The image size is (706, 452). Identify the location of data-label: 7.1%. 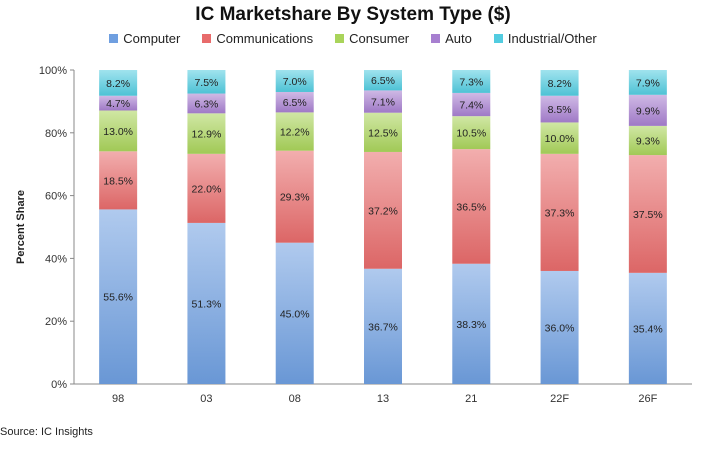
(383, 103).